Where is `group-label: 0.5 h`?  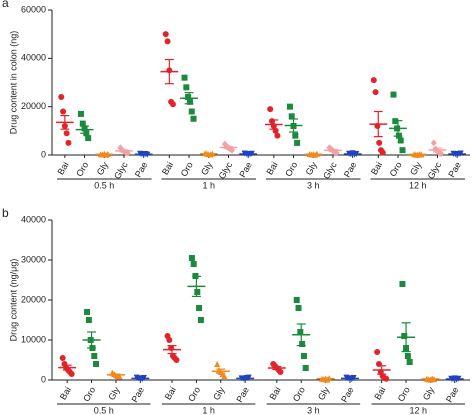 group-label: 0.5 h is located at coordinates (104, 410).